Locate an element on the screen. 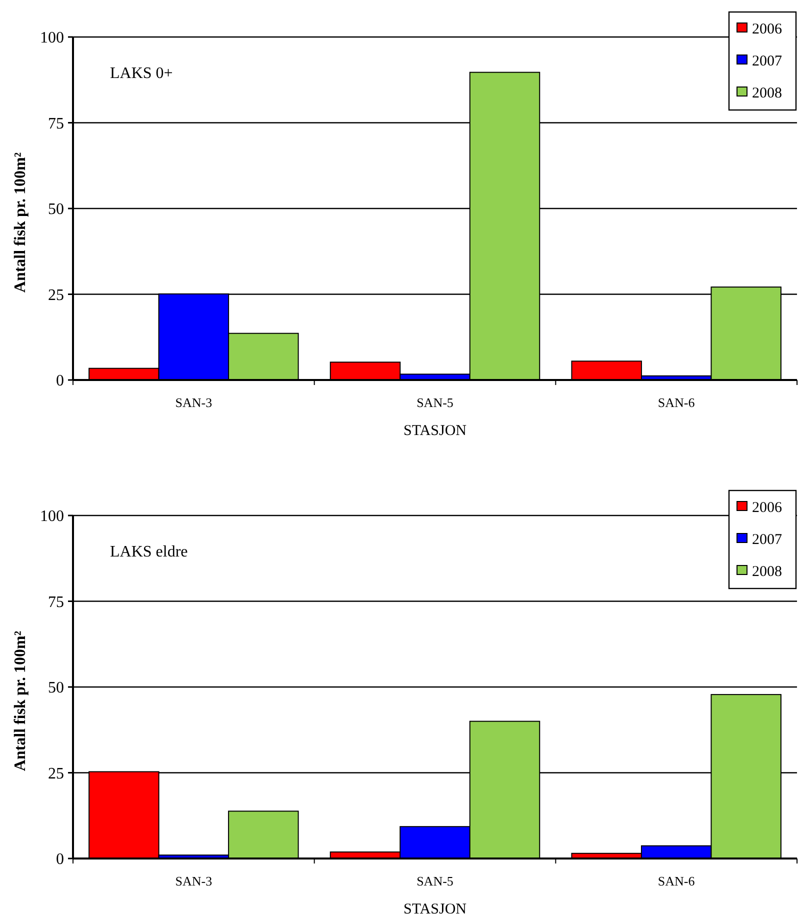 Image resolution: width=798 pixels, height=920 pixels. text: LAKS eldre is located at coordinates (149, 552).